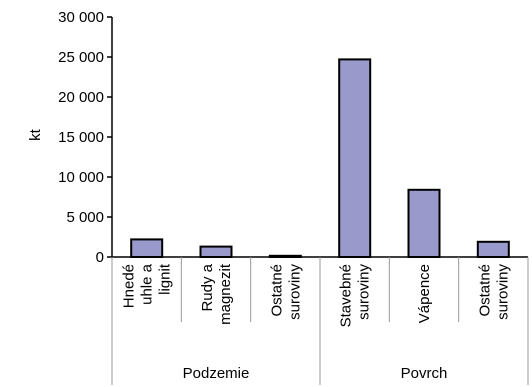 The height and width of the screenshot is (387, 532). I want to click on category-label-0-0: Hnedé, so click(129, 286).